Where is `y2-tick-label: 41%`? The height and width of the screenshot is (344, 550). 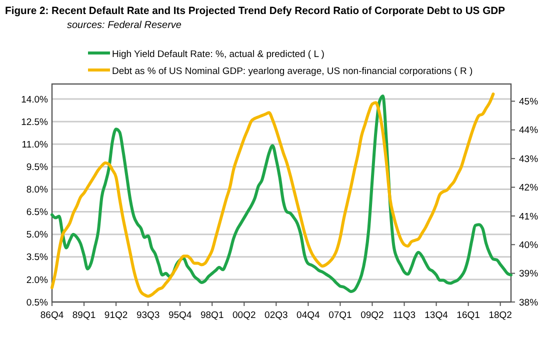 y2-tick-label: 41% is located at coordinates (529, 216).